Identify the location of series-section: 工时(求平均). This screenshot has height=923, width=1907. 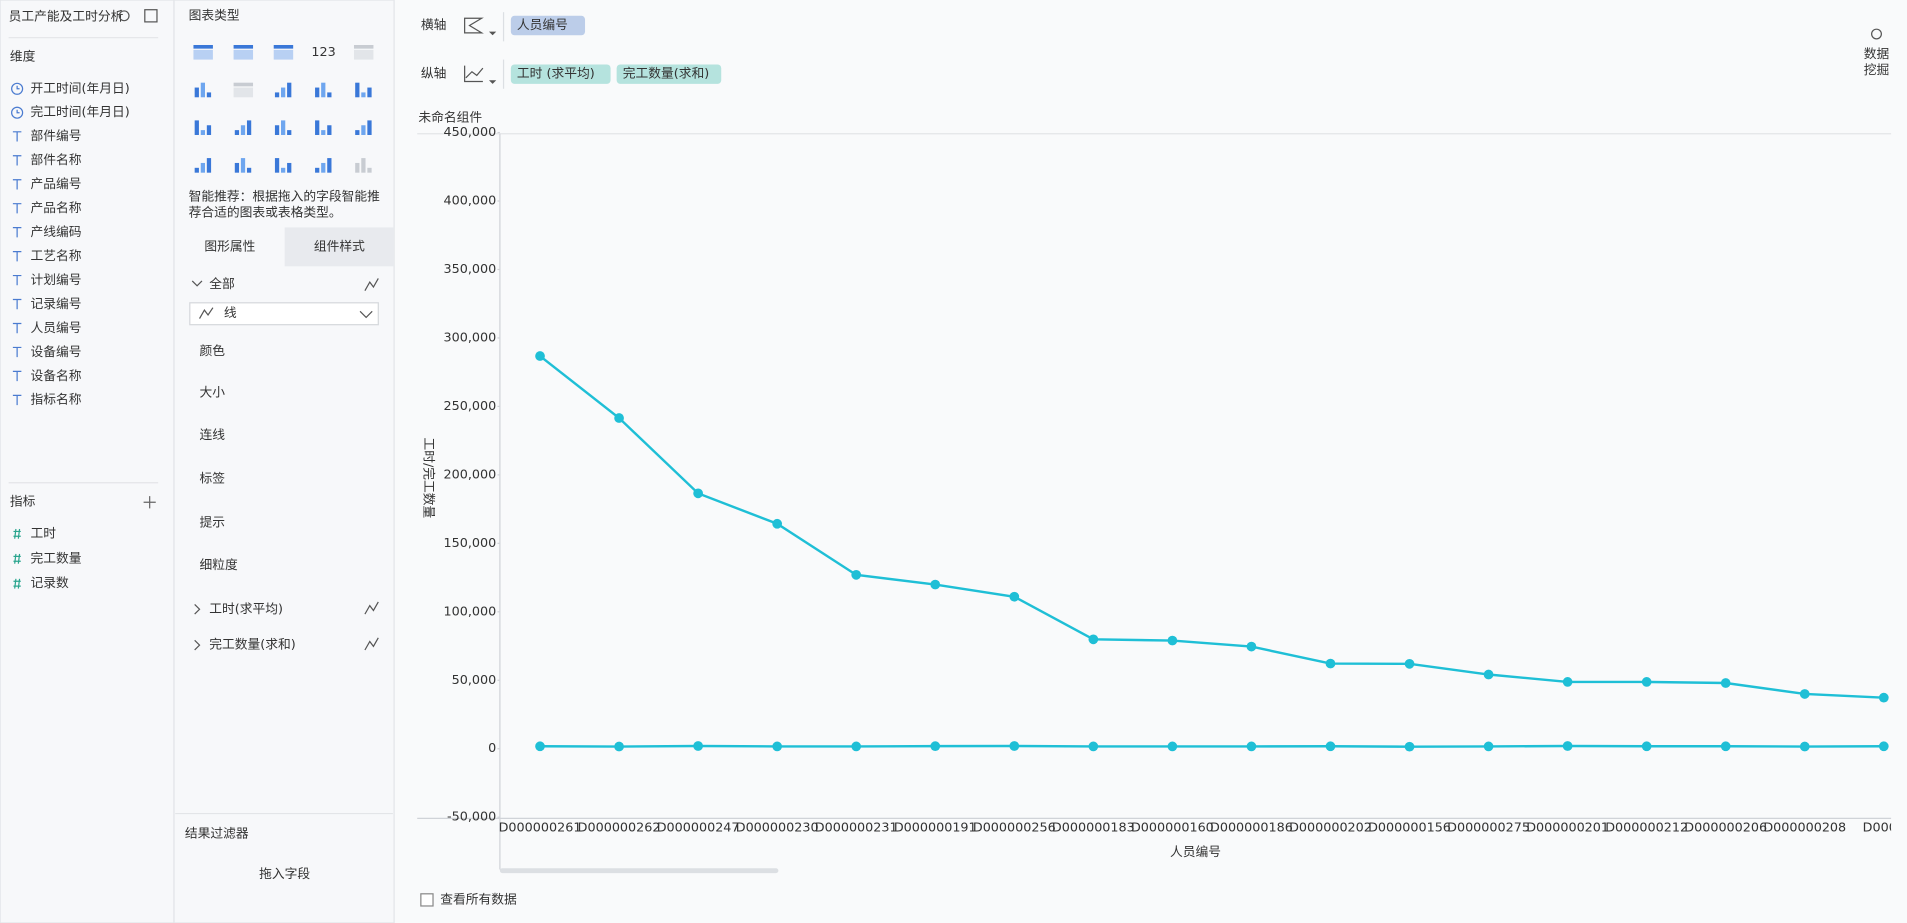
(246, 609).